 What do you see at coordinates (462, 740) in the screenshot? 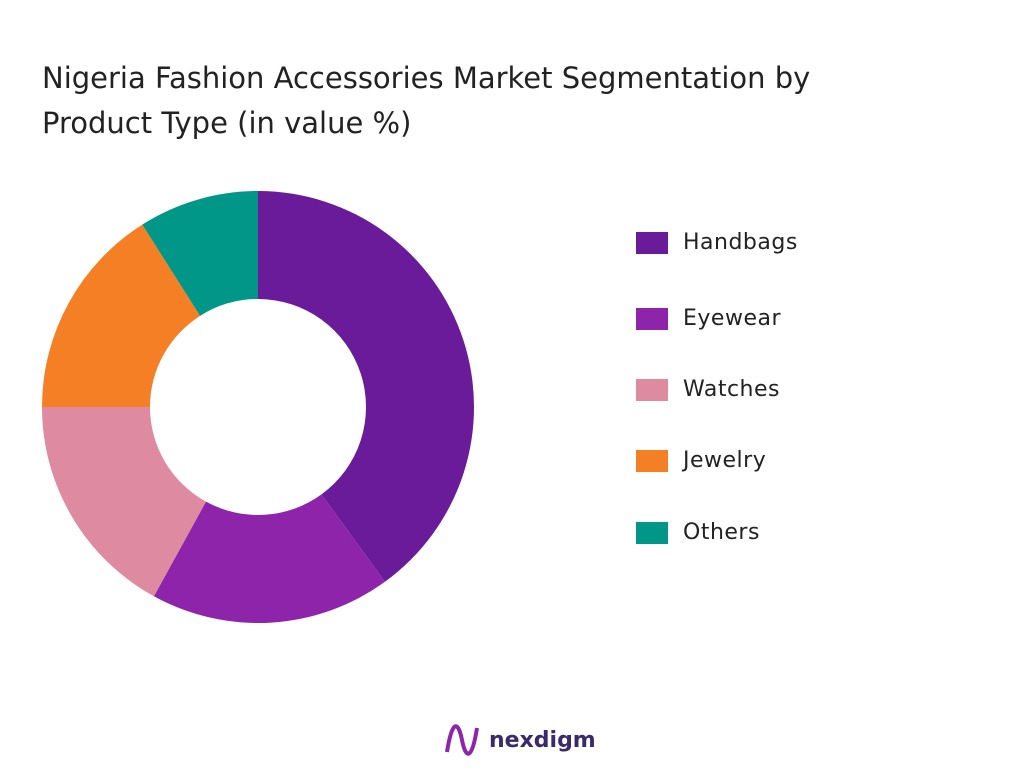
I see `logo-mark` at bounding box center [462, 740].